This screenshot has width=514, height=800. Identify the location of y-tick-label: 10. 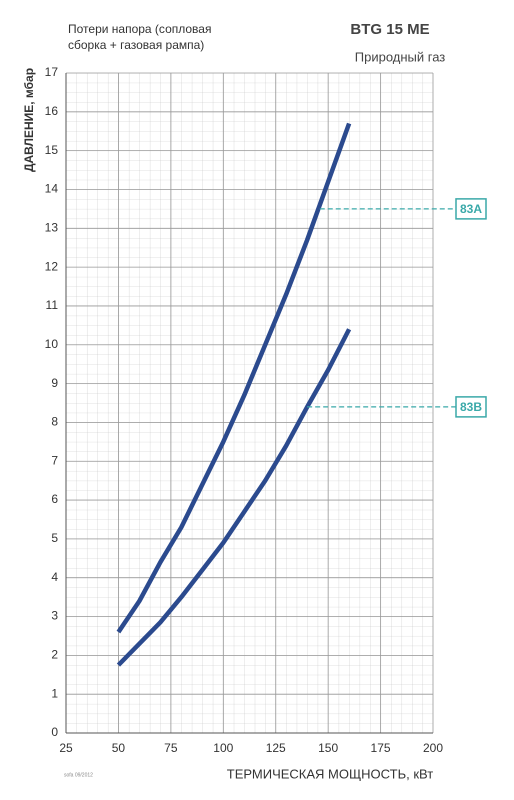
(52, 344).